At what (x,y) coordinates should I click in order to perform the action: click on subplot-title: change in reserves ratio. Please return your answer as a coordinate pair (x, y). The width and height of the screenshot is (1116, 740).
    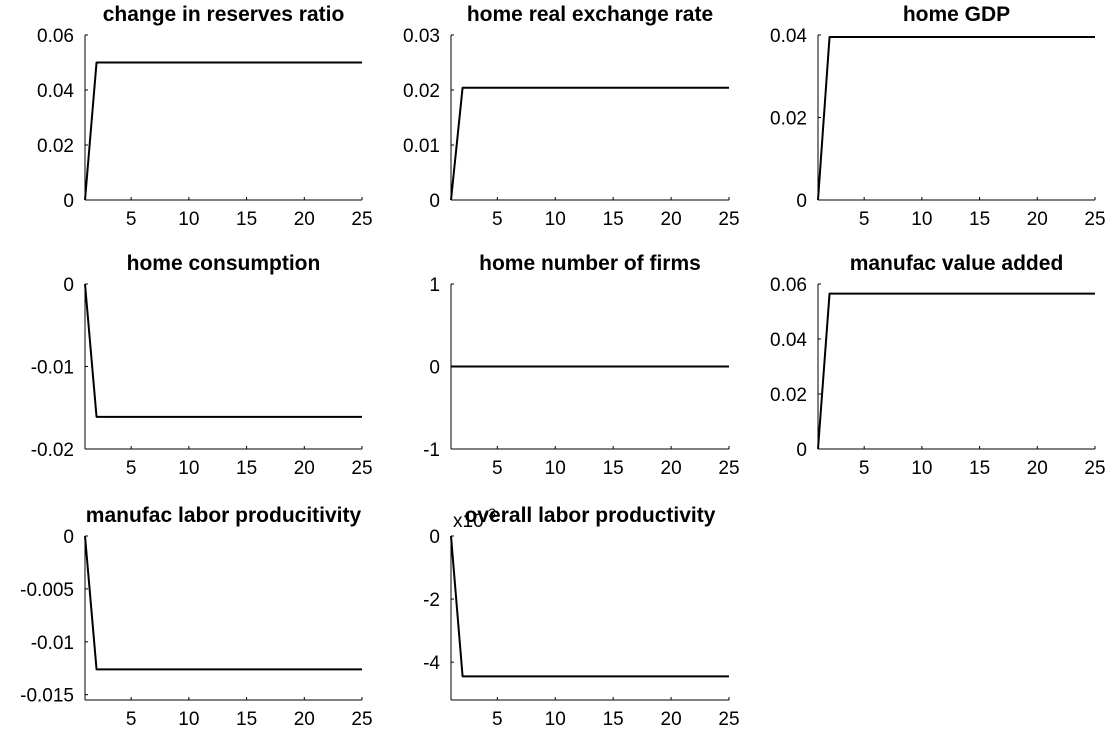
    Looking at the image, I should click on (224, 14).